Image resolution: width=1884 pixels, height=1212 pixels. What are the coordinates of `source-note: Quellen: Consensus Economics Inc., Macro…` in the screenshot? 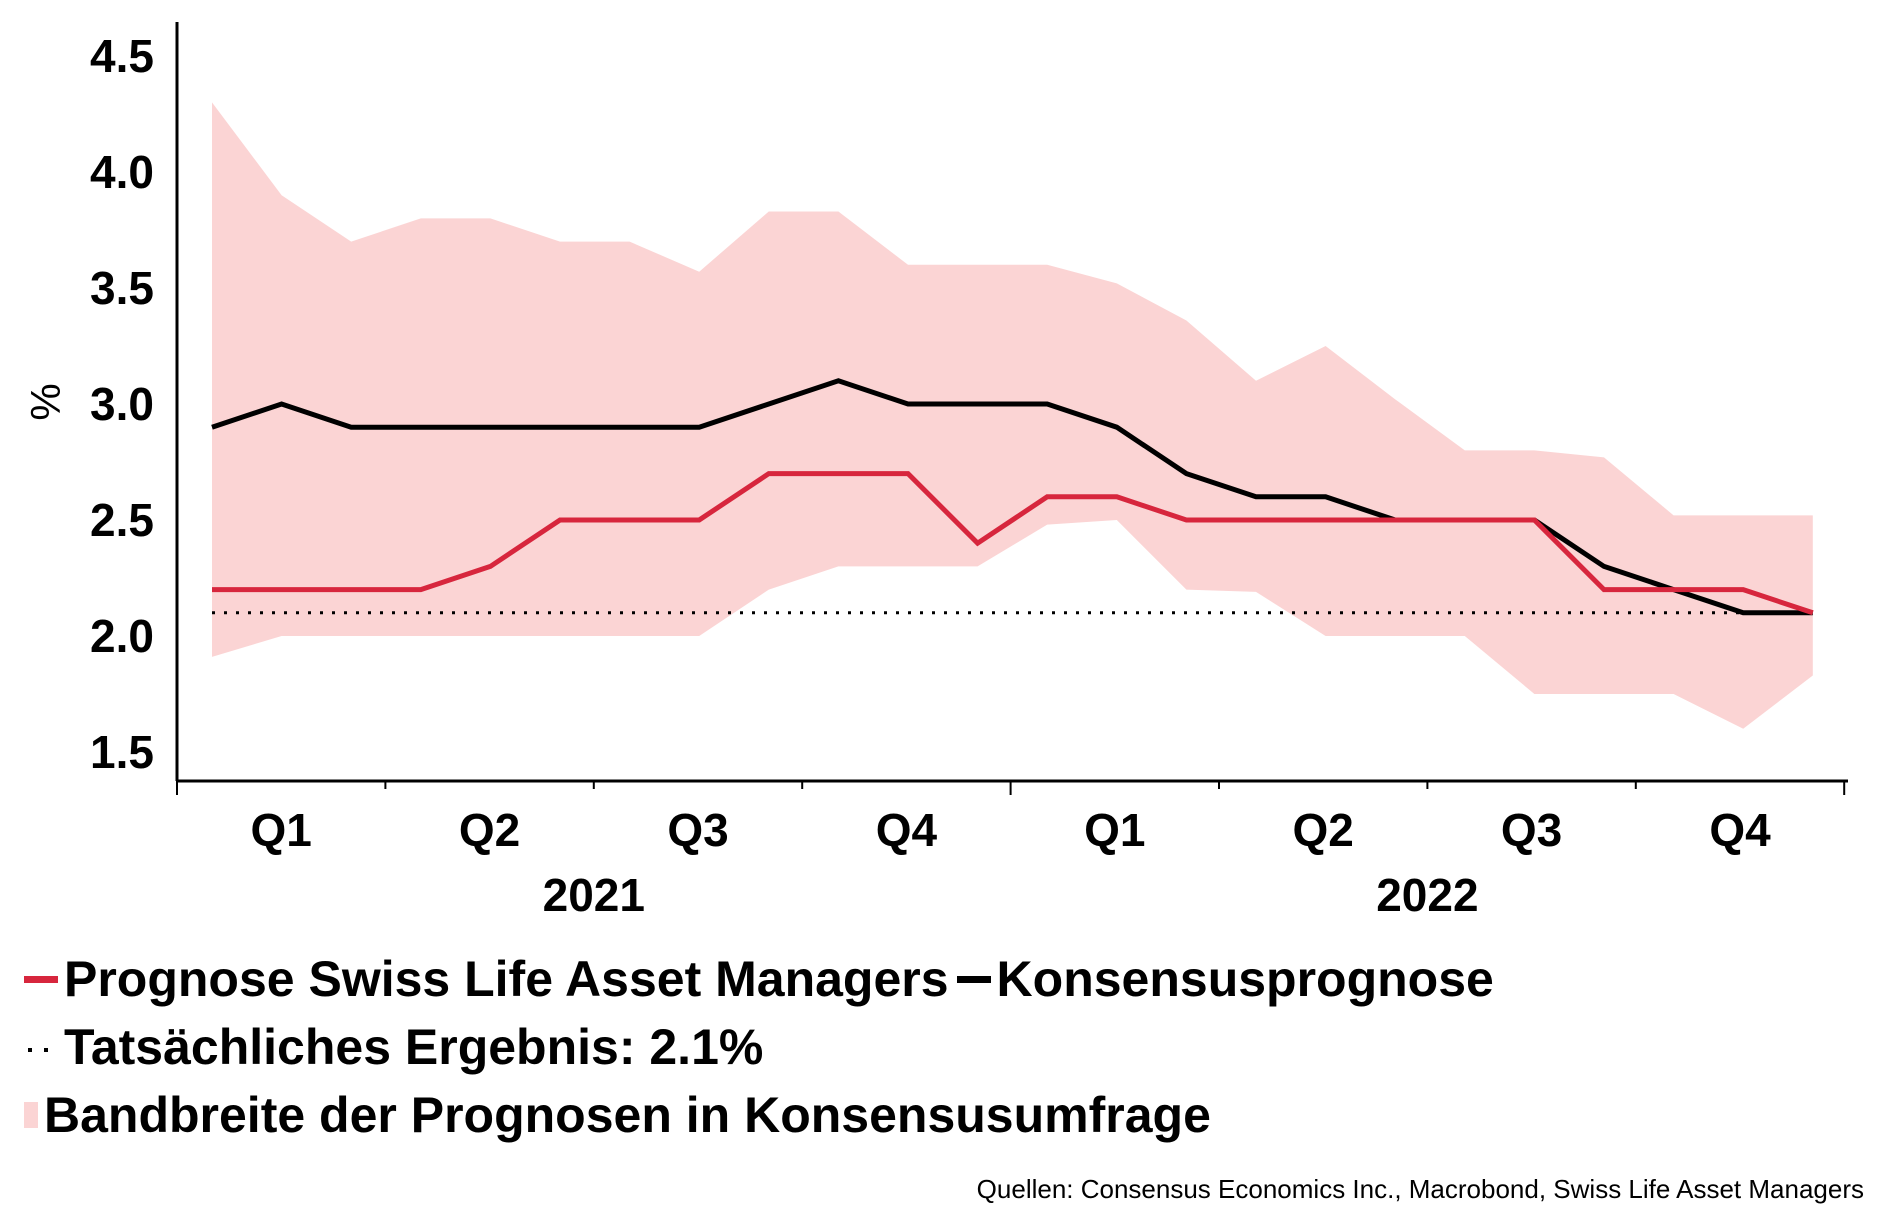 It's located at (1420, 1189).